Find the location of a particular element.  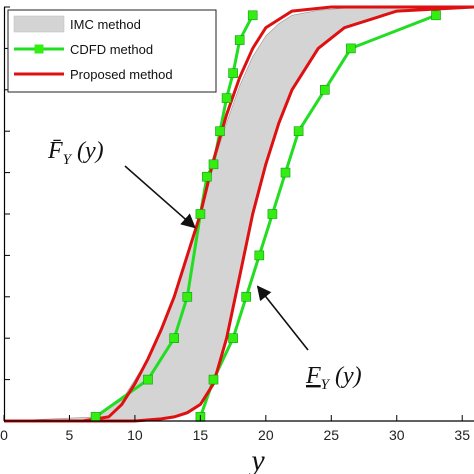

lower-bound-arrow is located at coordinates (282, 318).